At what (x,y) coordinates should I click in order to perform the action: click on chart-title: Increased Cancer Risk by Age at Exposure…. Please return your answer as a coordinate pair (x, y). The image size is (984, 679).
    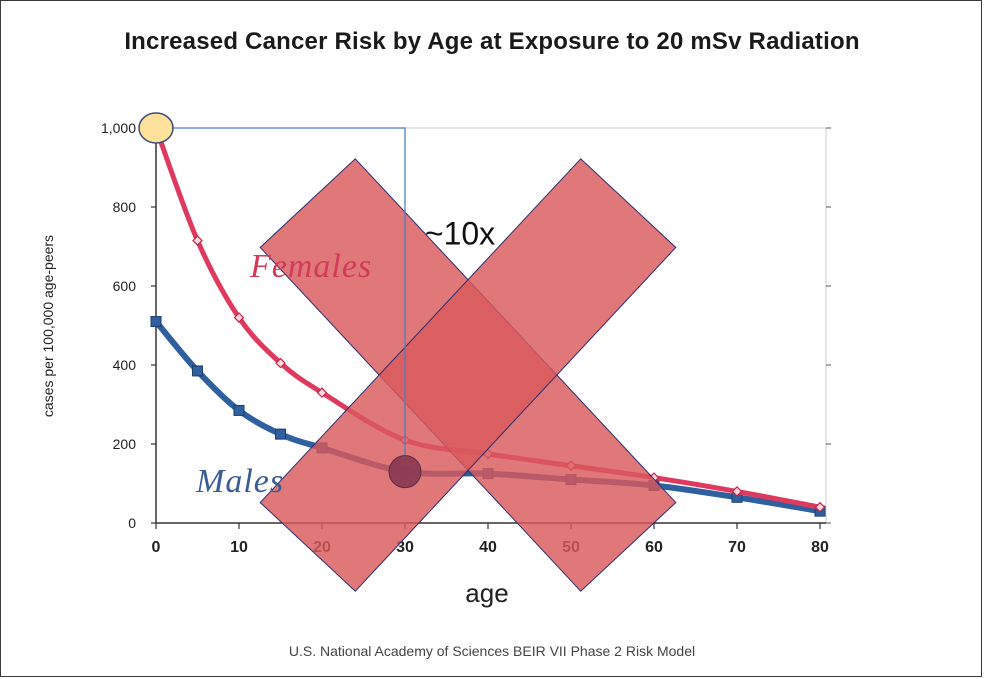
    Looking at the image, I should click on (492, 41).